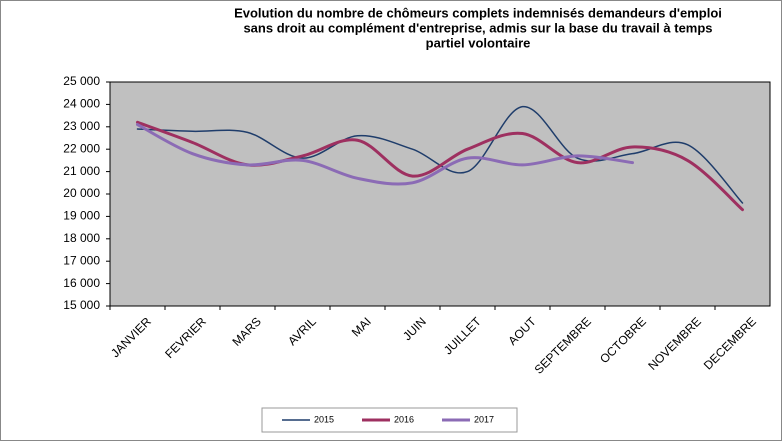  Describe the element at coordinates (484, 419) in the screenshot. I see `legend-label: 2017` at that location.